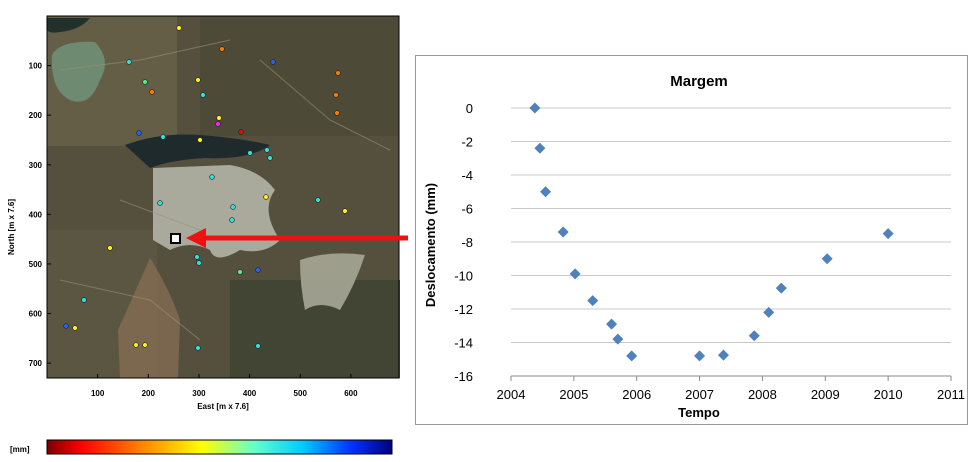  What do you see at coordinates (699, 81) in the screenshot?
I see `chart-title: Margem` at bounding box center [699, 81].